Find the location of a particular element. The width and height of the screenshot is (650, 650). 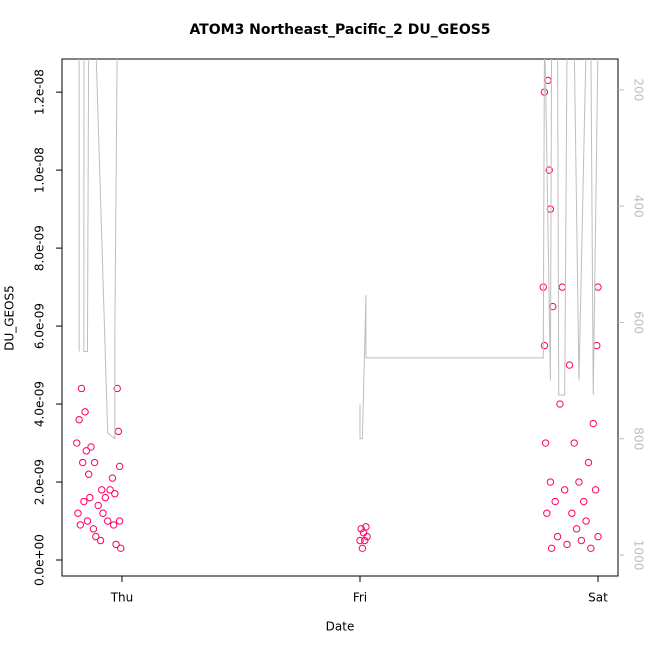

y-tick-label: 8.0e-09 is located at coordinates (40, 248).